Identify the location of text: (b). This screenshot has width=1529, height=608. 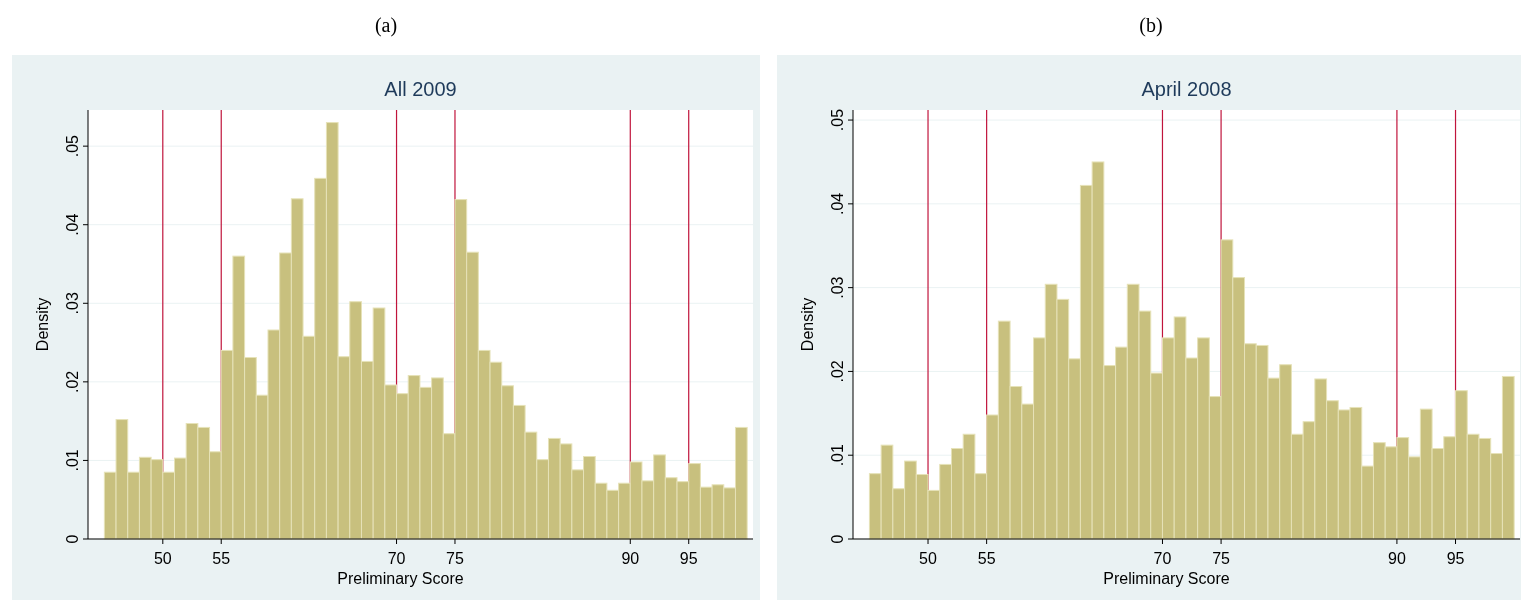
(1151, 25).